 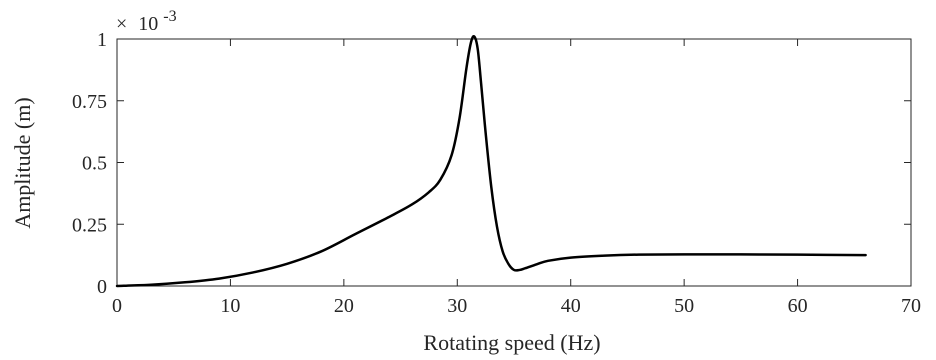 I want to click on y-tick-label: 1, so click(x=102, y=40).